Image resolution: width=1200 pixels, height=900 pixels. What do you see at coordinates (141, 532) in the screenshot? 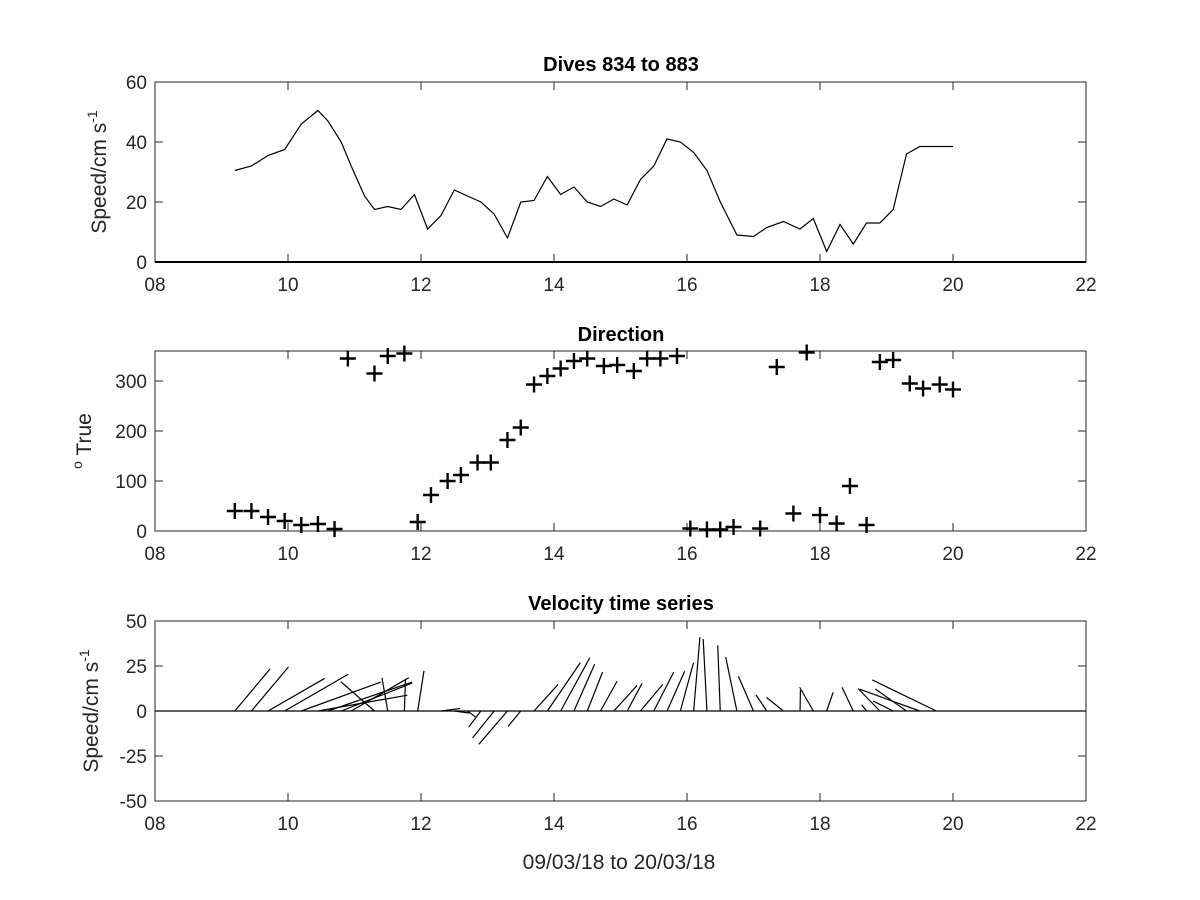
I see `direction-y-tick-label: 0` at bounding box center [141, 532].